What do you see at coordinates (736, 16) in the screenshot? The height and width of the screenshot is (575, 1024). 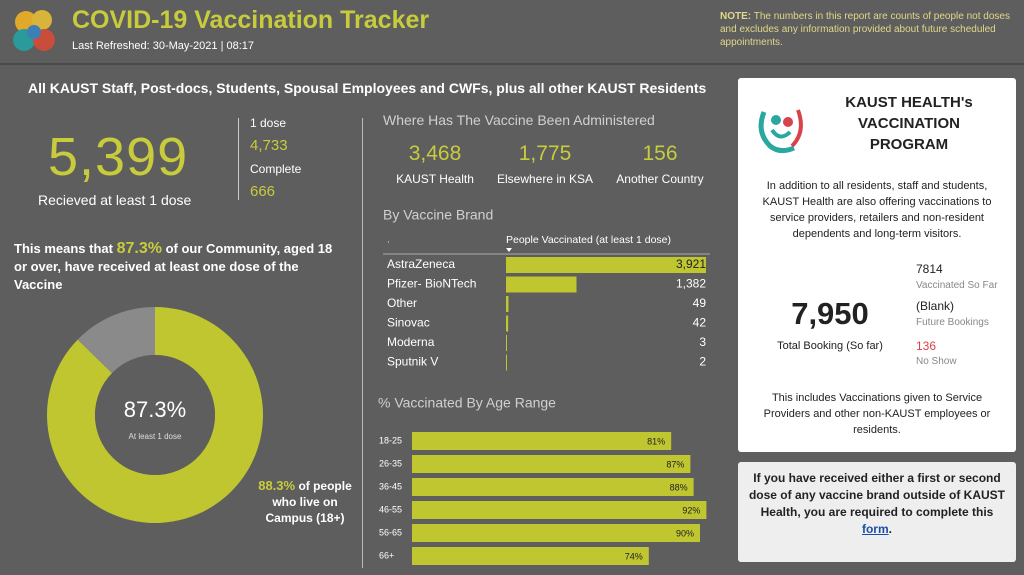 I see `note-label: NOTE:` at bounding box center [736, 16].